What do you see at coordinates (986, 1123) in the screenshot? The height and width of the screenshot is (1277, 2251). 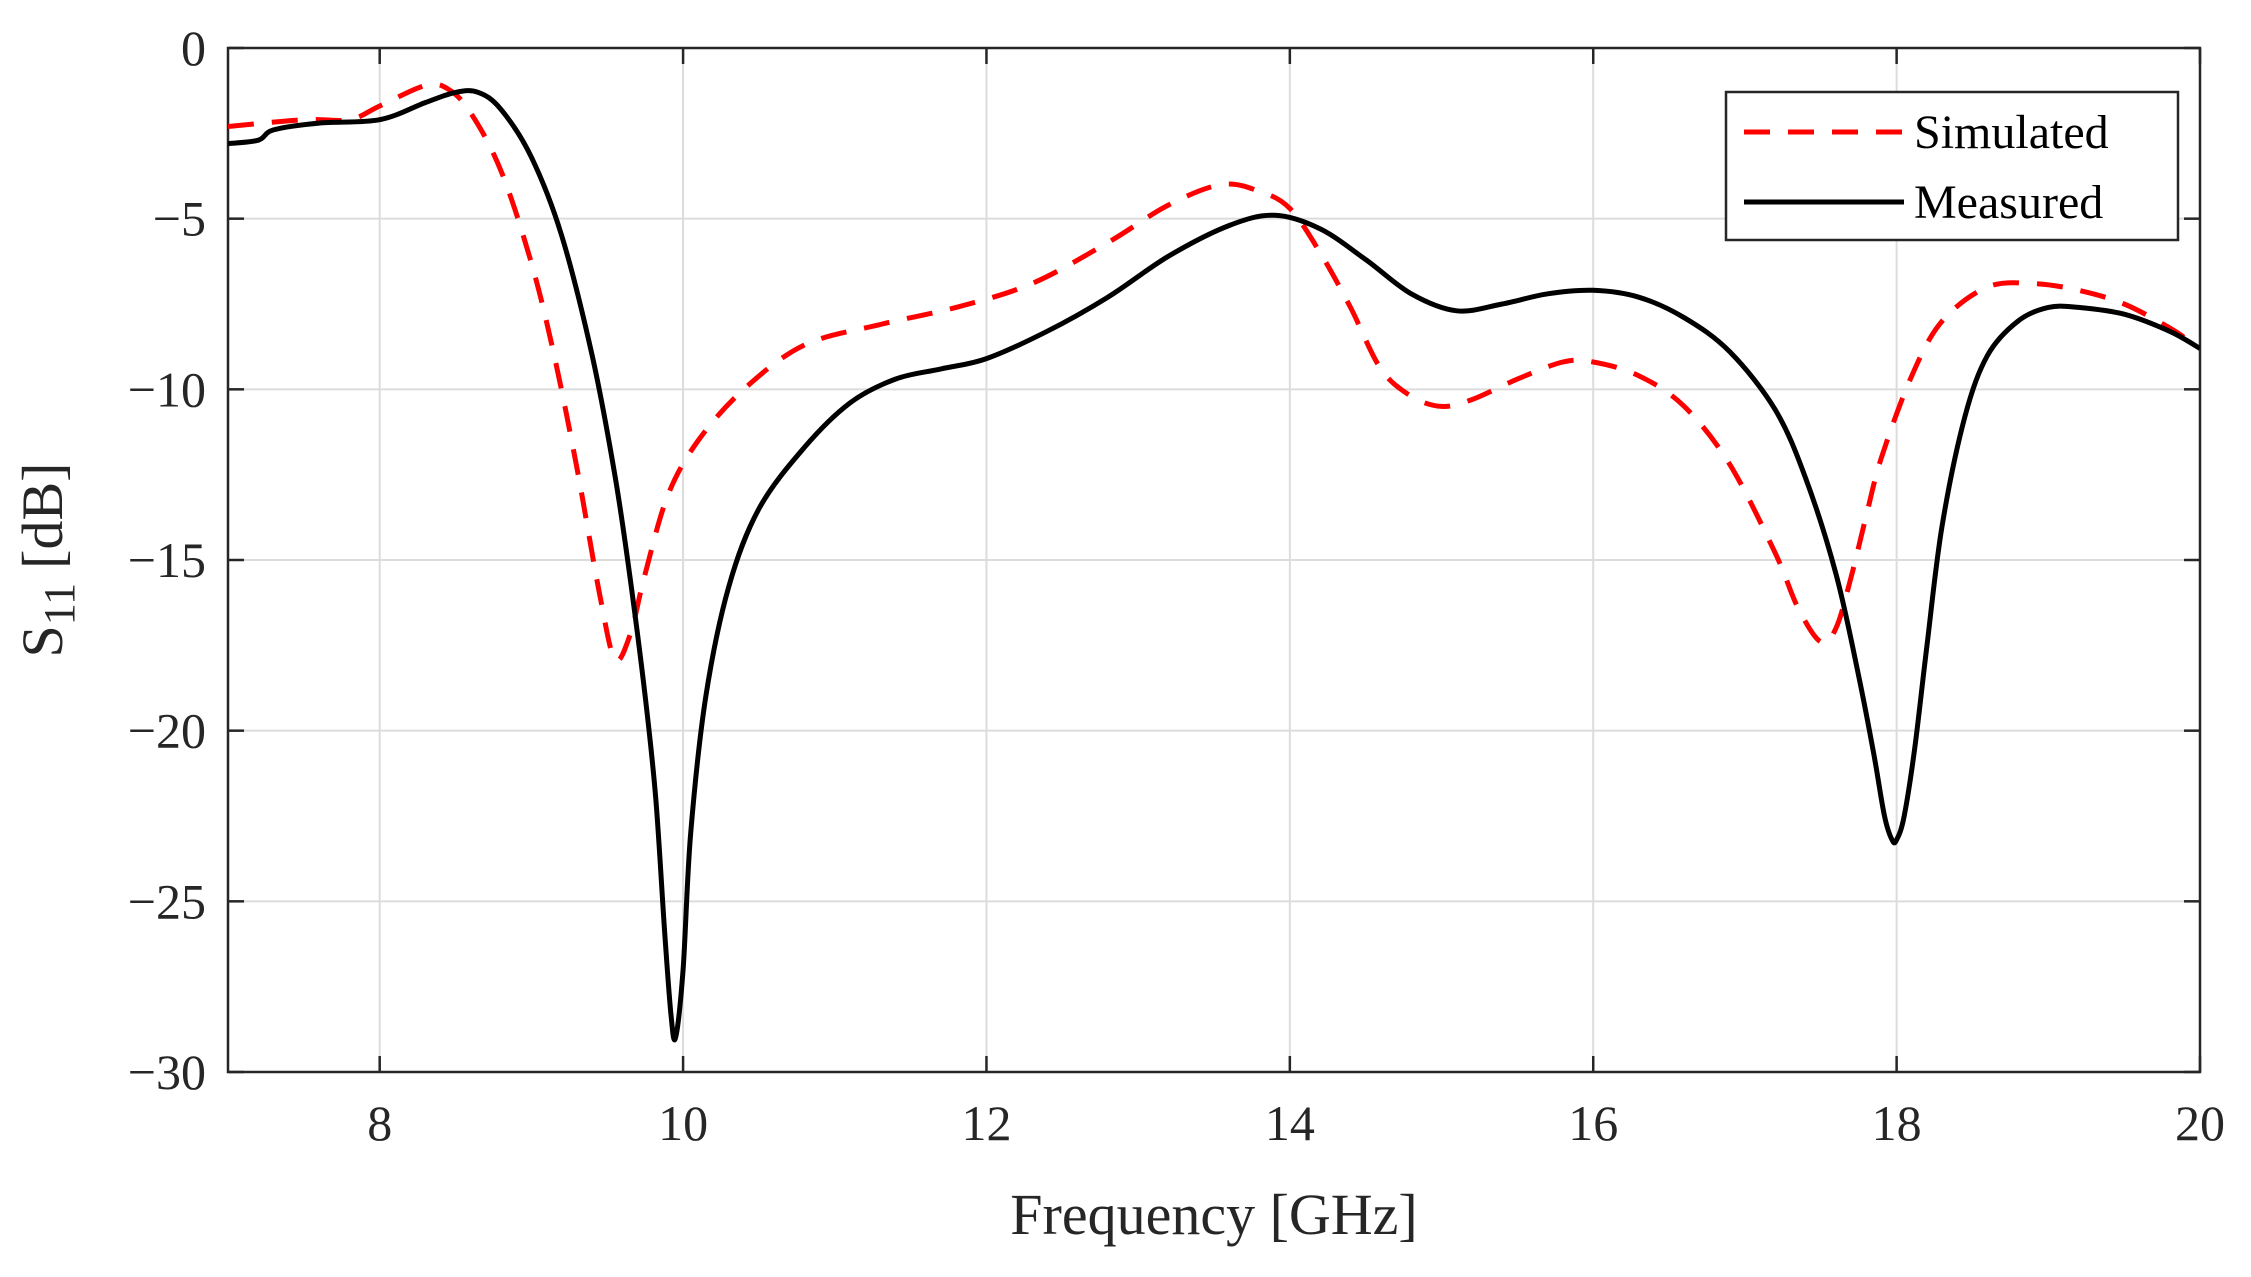 I see `x-tick-label: 12` at bounding box center [986, 1123].